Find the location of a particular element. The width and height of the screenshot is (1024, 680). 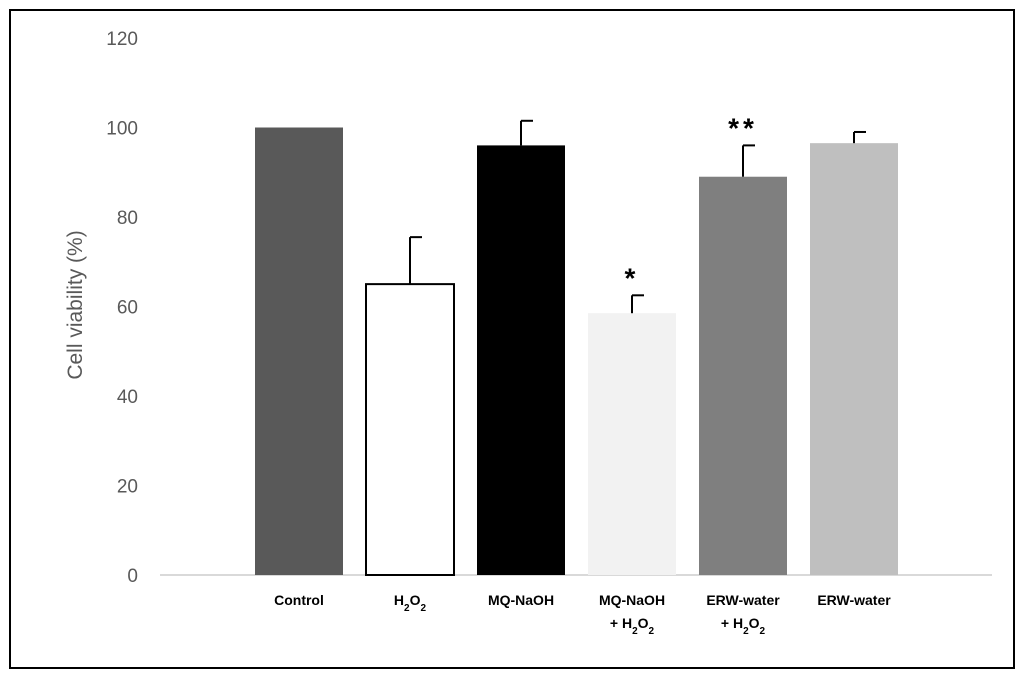

y-tick-label: 0 is located at coordinates (132, 576).